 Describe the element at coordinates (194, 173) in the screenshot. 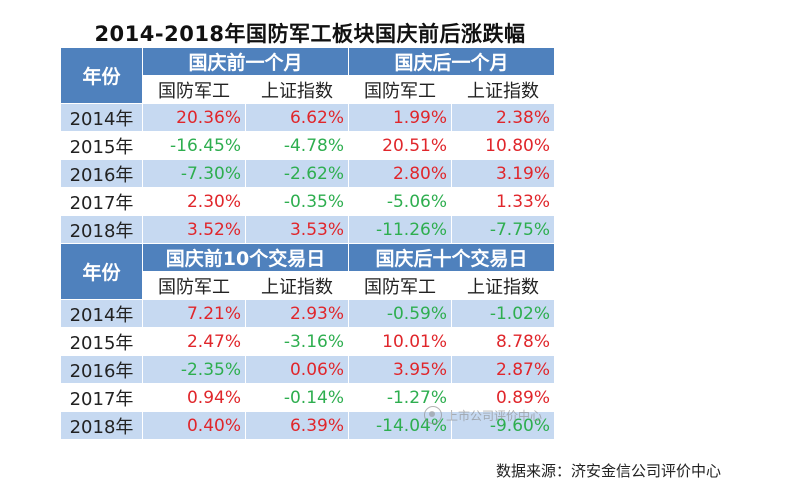

I see `cell-value: -7.30%` at that location.